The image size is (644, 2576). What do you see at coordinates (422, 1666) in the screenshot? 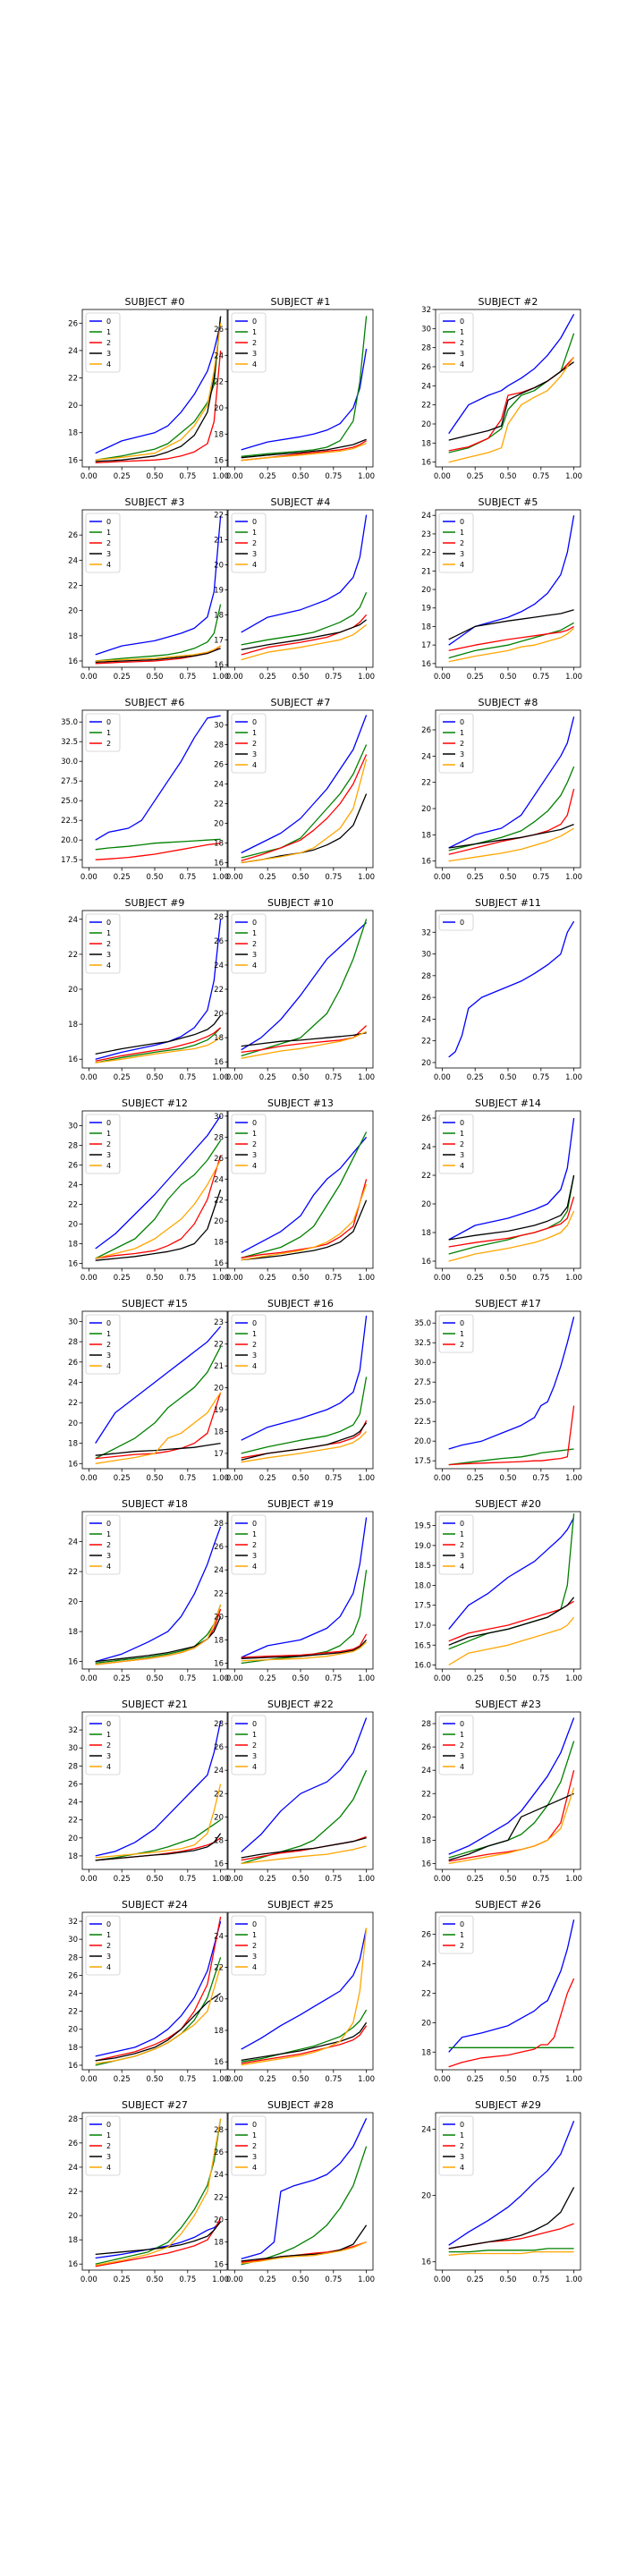
I see `y-tick-label: 16.0` at bounding box center [422, 1666].